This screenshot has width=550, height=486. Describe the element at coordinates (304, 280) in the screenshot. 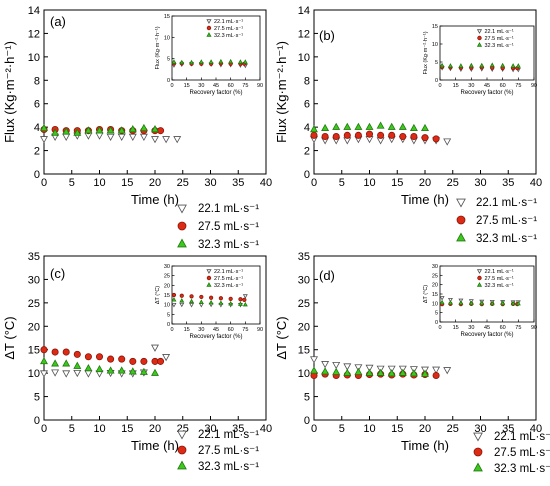

I see `y-tick-label: 30` at that location.